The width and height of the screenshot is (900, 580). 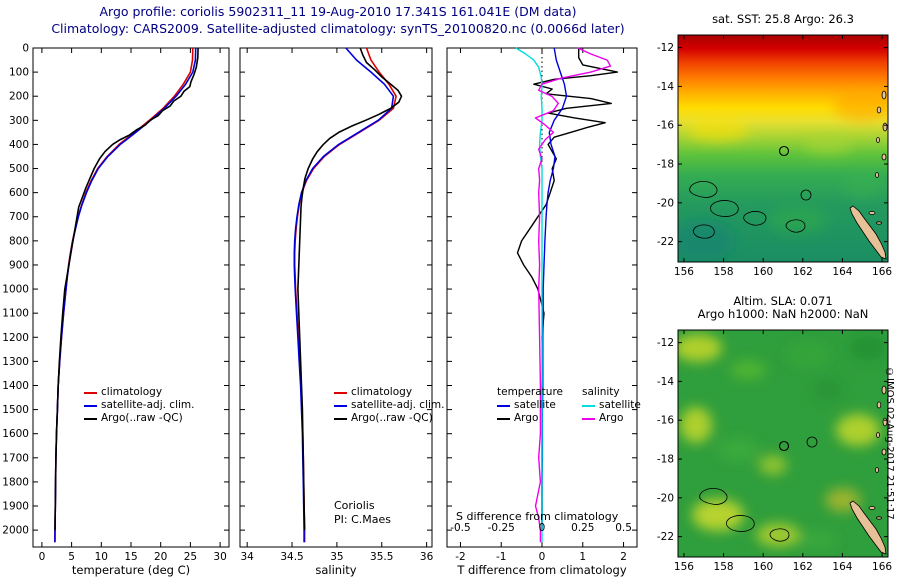 What do you see at coordinates (160, 557) in the screenshot?
I see `svg-text: 20` at bounding box center [160, 557].